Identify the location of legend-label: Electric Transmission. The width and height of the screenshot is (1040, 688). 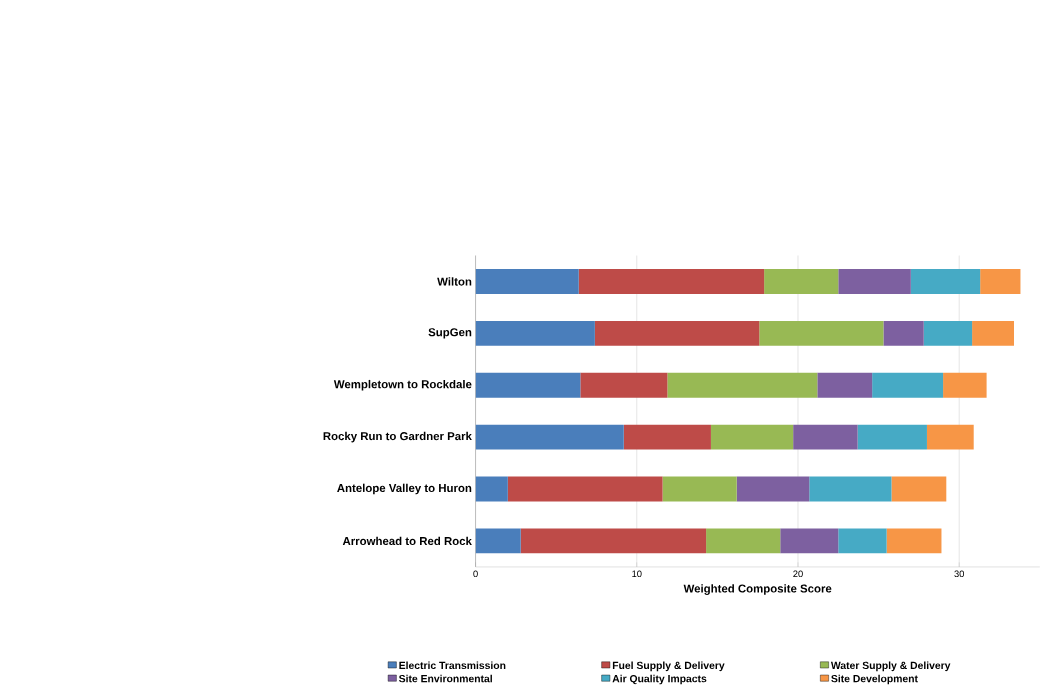
(452, 665).